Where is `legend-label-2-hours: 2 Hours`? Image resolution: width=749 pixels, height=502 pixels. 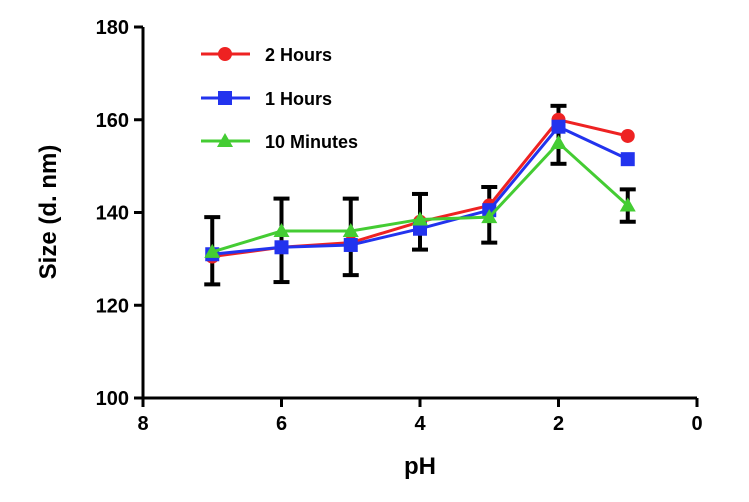 legend-label-2-hours: 2 Hours is located at coordinates (298, 55).